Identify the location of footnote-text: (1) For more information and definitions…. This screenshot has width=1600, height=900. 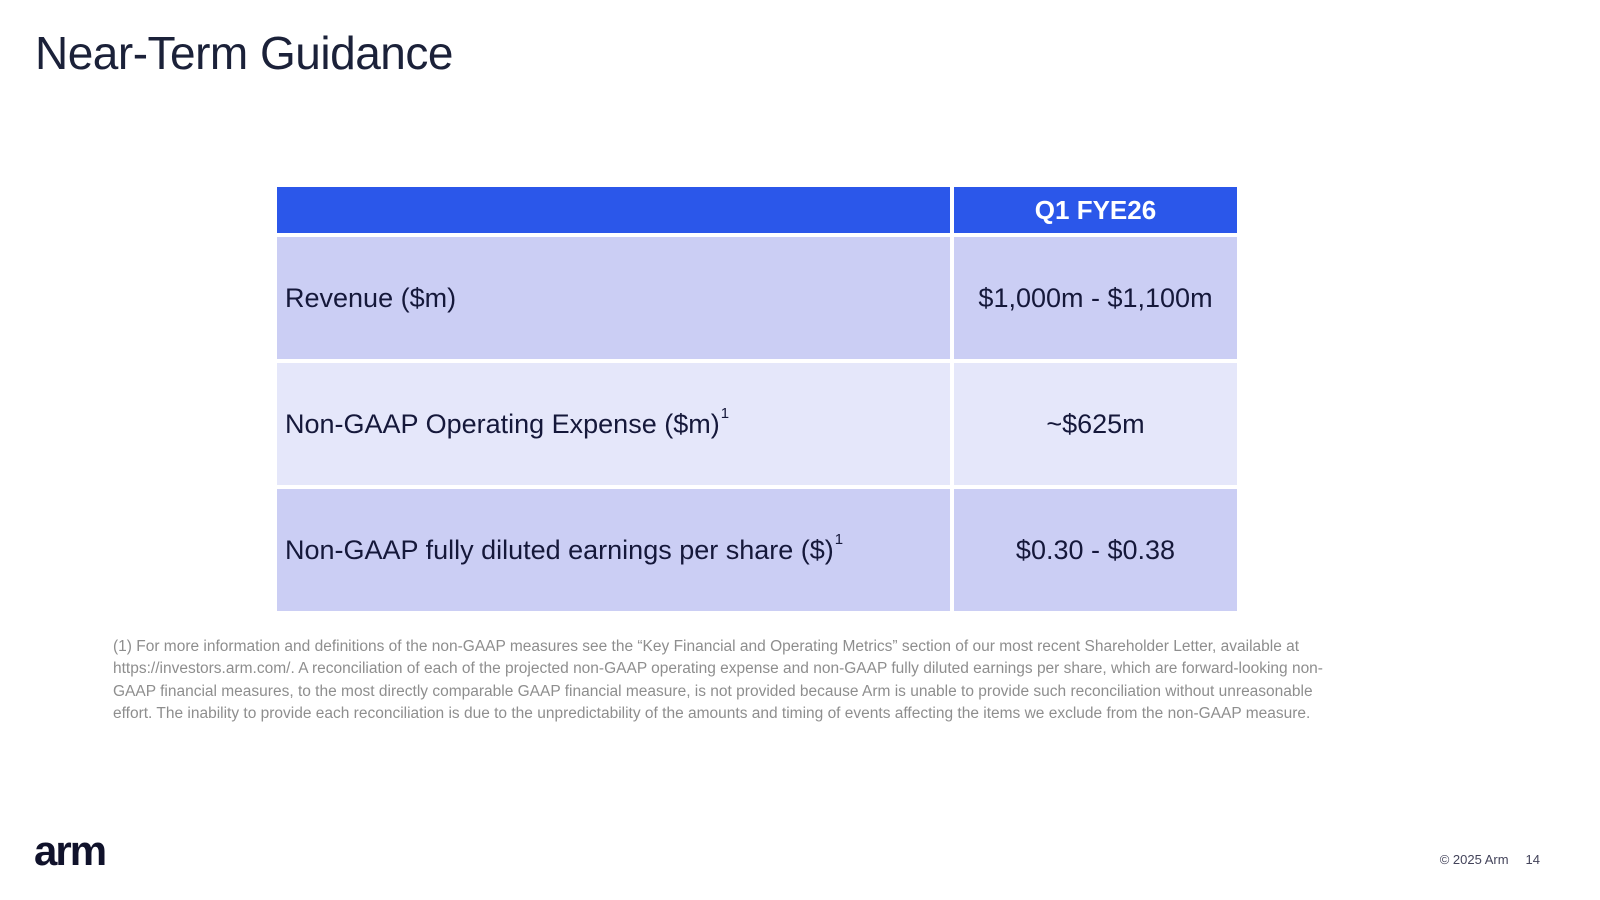
(718, 680).